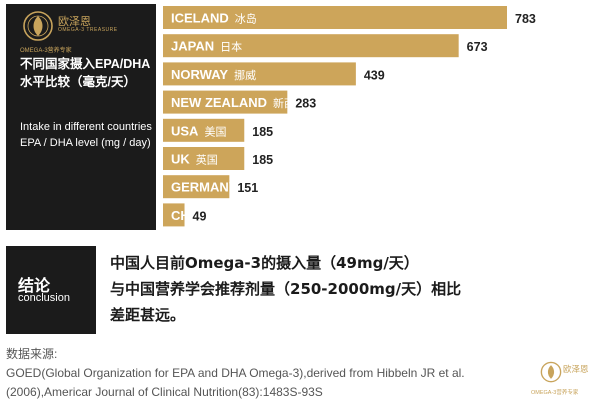 This screenshot has height=402, width=605. What do you see at coordinates (247, 188) in the screenshot?
I see `bar-value-label: 151` at bounding box center [247, 188].